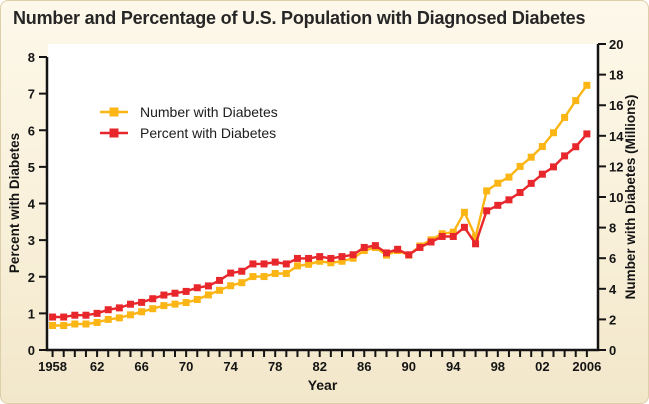 The width and height of the screenshot is (649, 404). What do you see at coordinates (319, 366) in the screenshot?
I see `x-tick-label: 82` at bounding box center [319, 366].